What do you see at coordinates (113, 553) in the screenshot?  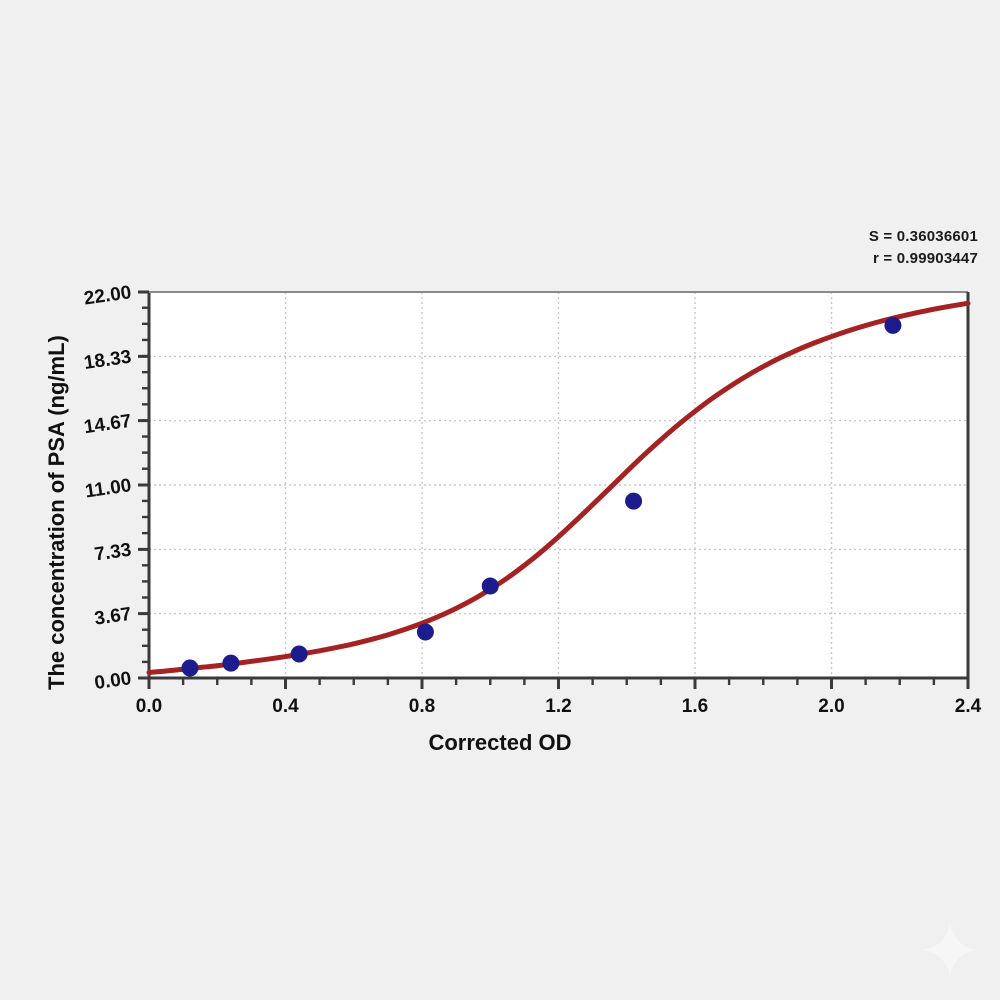 I see `y-tick-label: 7.33` at bounding box center [113, 553].